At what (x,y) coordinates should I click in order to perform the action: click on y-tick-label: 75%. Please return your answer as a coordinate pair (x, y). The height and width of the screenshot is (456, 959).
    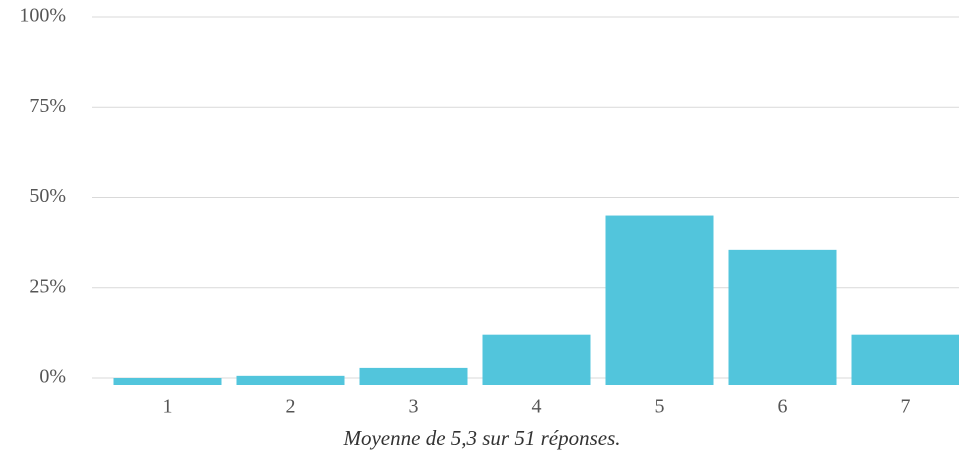
    Looking at the image, I should click on (47, 106).